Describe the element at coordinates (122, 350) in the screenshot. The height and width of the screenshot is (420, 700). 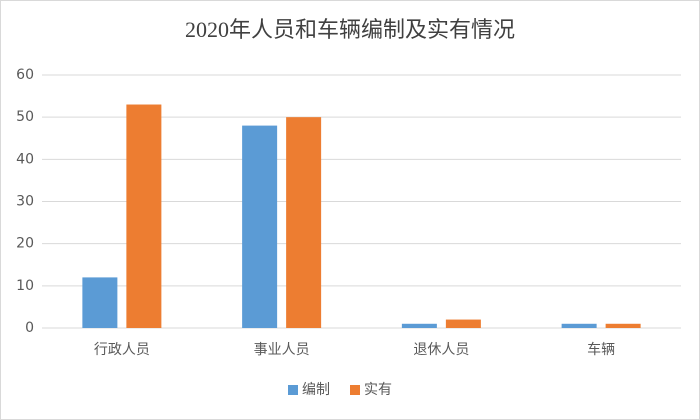
I see `x-tick-label: 行政人员` at that location.